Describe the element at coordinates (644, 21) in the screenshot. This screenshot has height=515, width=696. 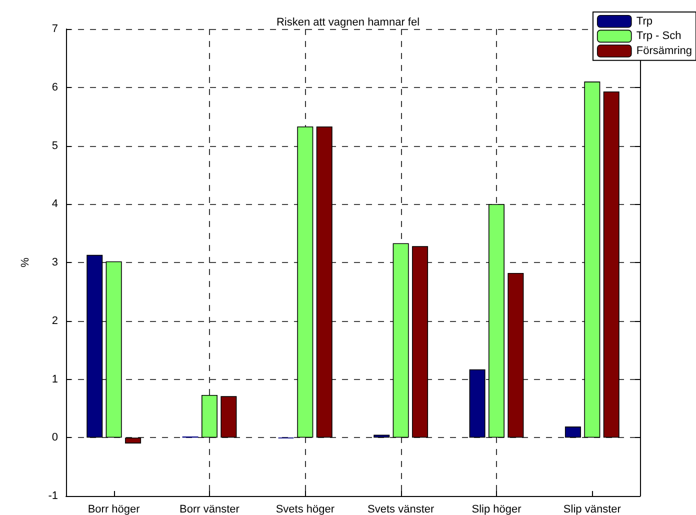
I see `legend-label: Trp` at that location.